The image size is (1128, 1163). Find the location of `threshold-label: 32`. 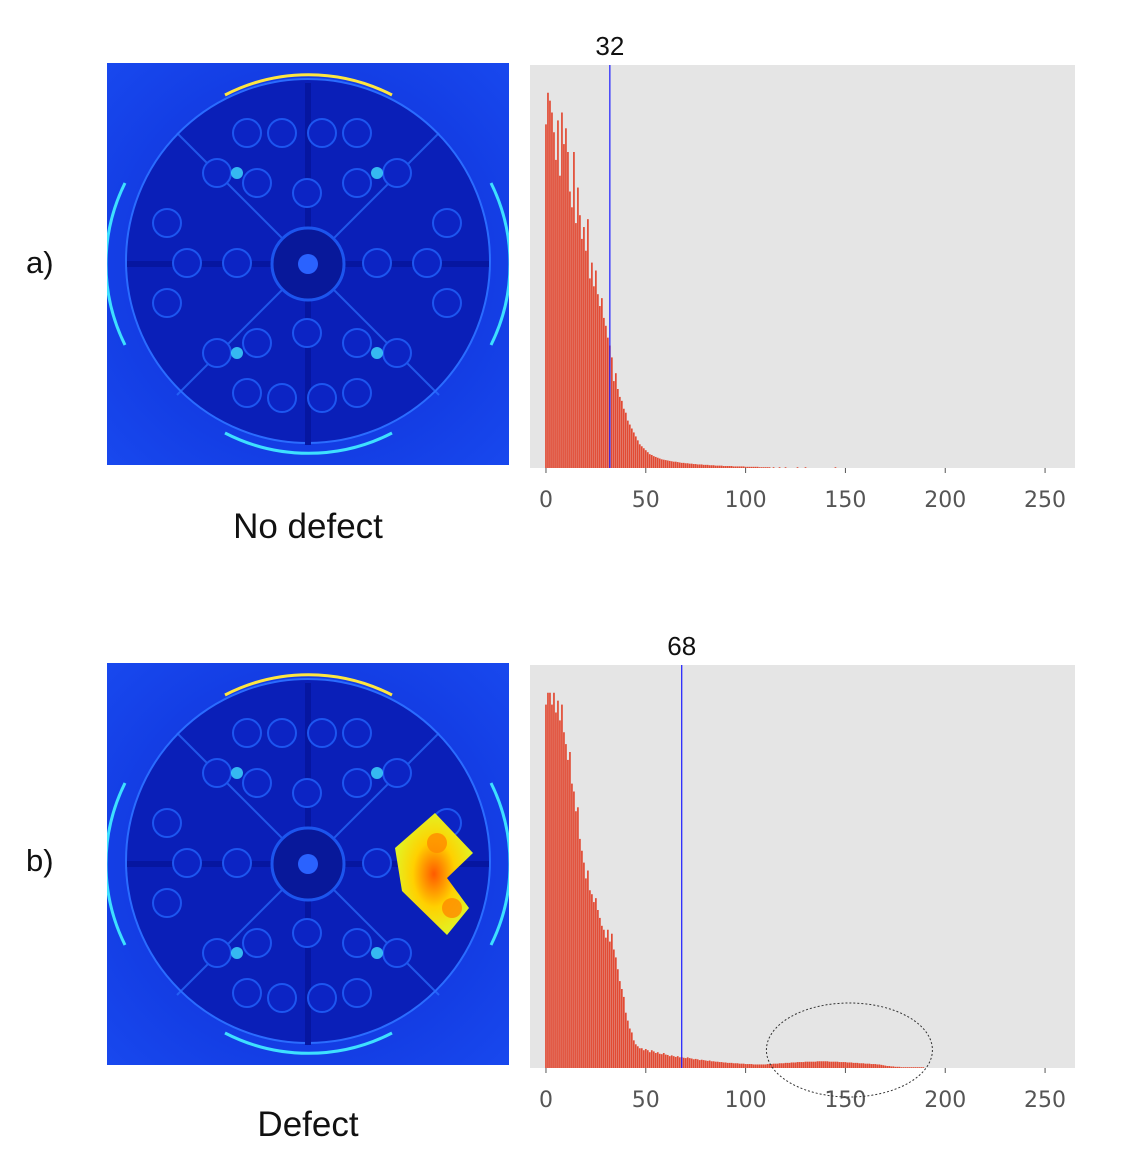

threshold-label: 32 is located at coordinates (609, 46).